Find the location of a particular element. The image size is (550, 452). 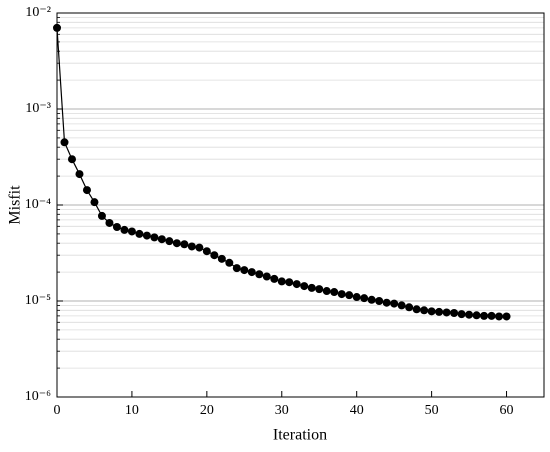

x-tick-label: 60 is located at coordinates (507, 410).